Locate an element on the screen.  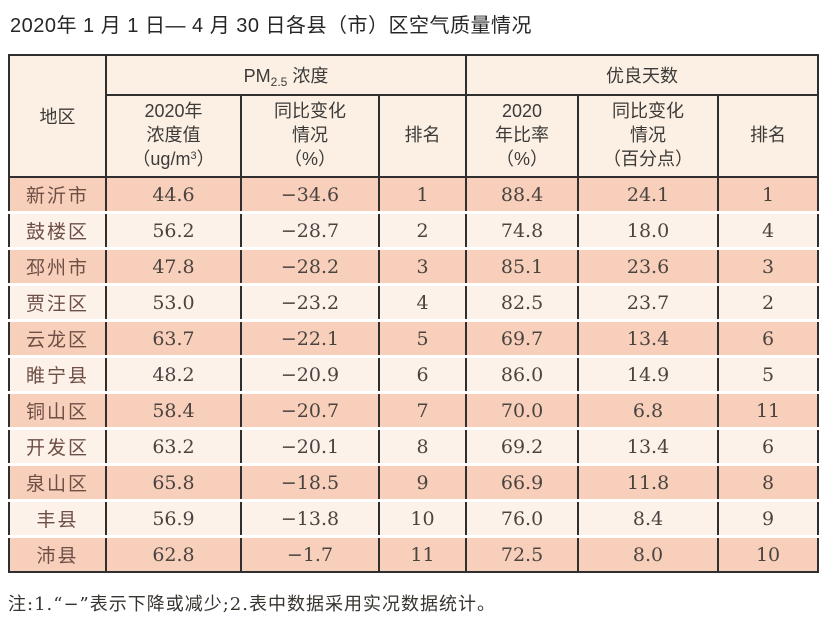
cell-pm-value: 58.4 is located at coordinates (173, 410).